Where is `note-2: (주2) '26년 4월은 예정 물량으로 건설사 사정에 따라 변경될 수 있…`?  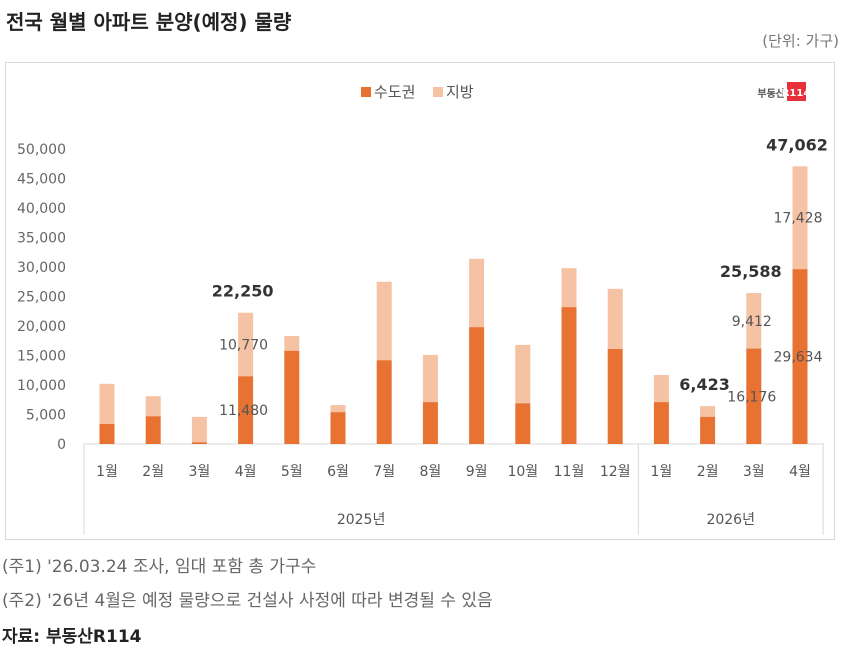 note-2: (주2) '26년 4월은 예정 물량으로 건설사 사정에 따라 변경될 수 있… is located at coordinates (247, 601).